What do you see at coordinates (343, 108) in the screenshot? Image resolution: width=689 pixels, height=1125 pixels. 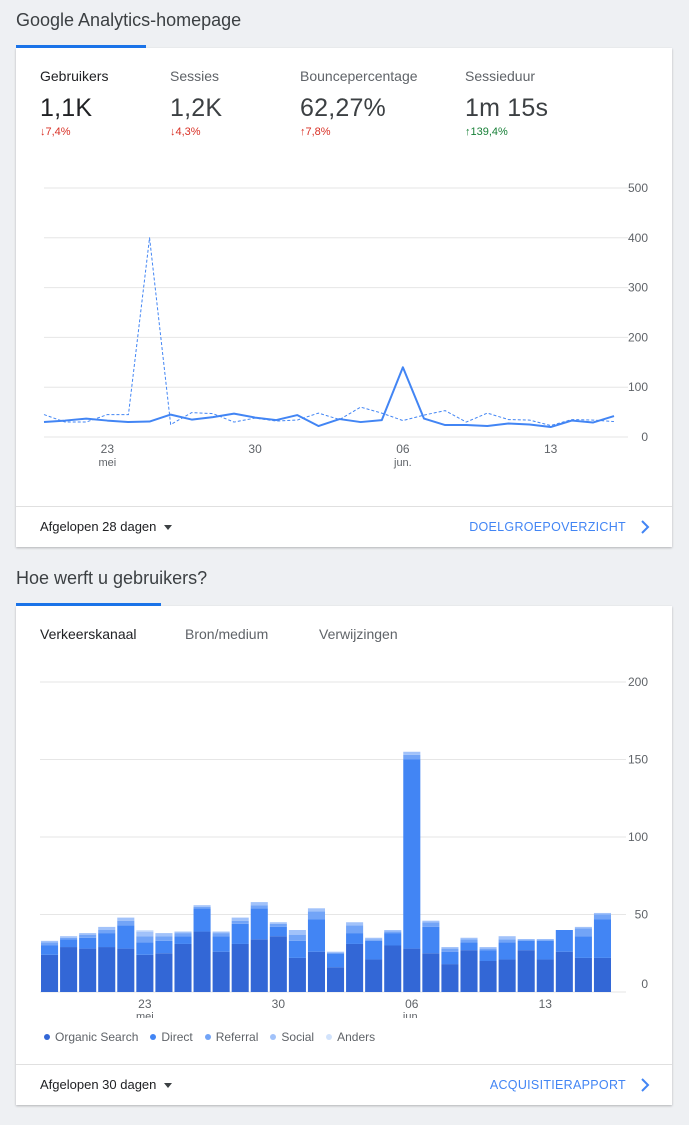 I see `metric-value: 62,27%` at bounding box center [343, 108].